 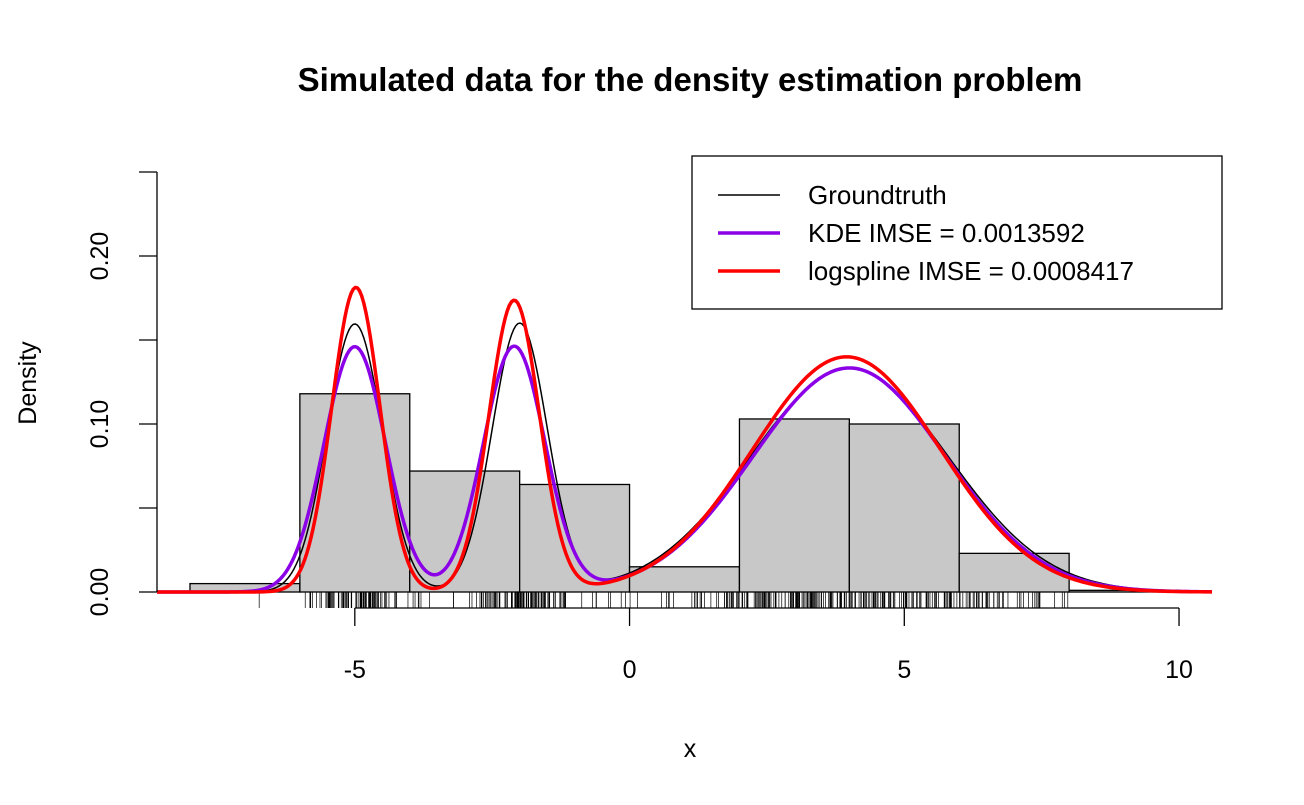 What do you see at coordinates (1179, 670) in the screenshot?
I see `x-tick-label: 10` at bounding box center [1179, 670].